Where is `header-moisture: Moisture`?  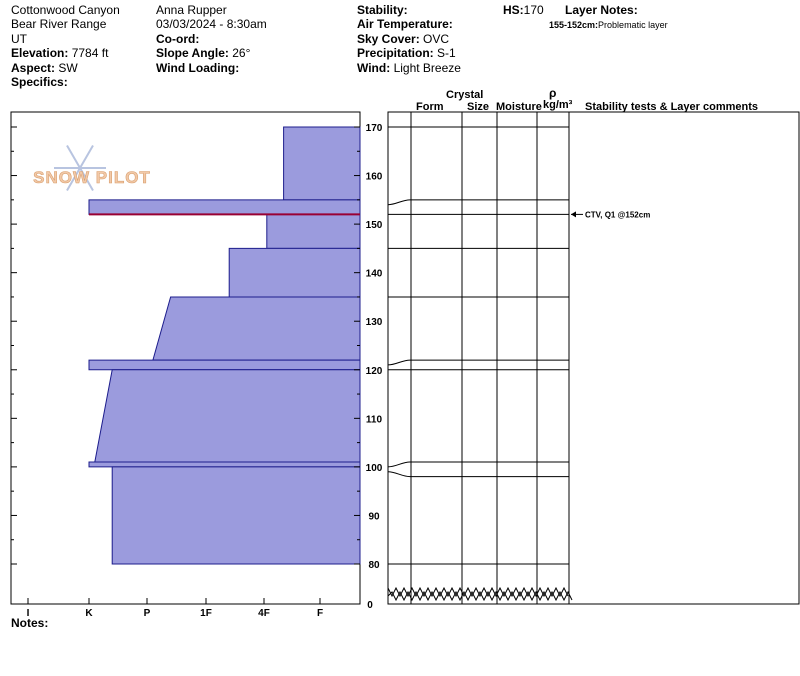
header-moisture: Moisture is located at coordinates (519, 107).